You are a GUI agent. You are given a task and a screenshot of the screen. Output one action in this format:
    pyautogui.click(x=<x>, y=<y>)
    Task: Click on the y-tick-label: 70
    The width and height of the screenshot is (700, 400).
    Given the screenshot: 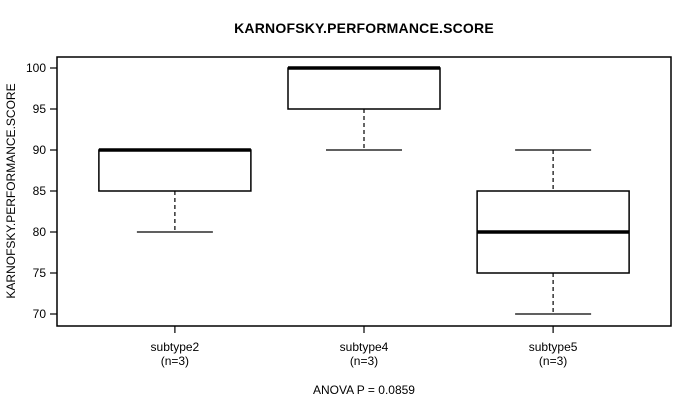 What is the action you would take?
    pyautogui.click(x=40, y=314)
    